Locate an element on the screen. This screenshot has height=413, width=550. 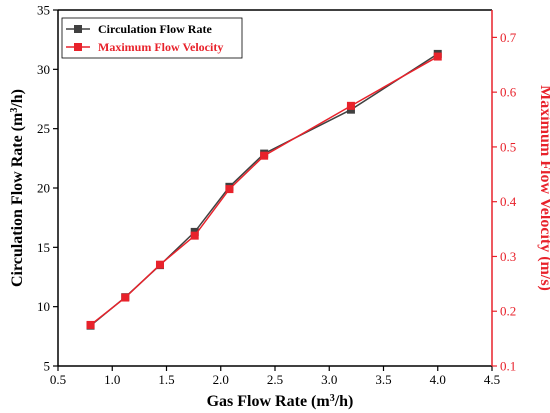
left-y-tick-label: 25 is located at coordinates (43, 128).